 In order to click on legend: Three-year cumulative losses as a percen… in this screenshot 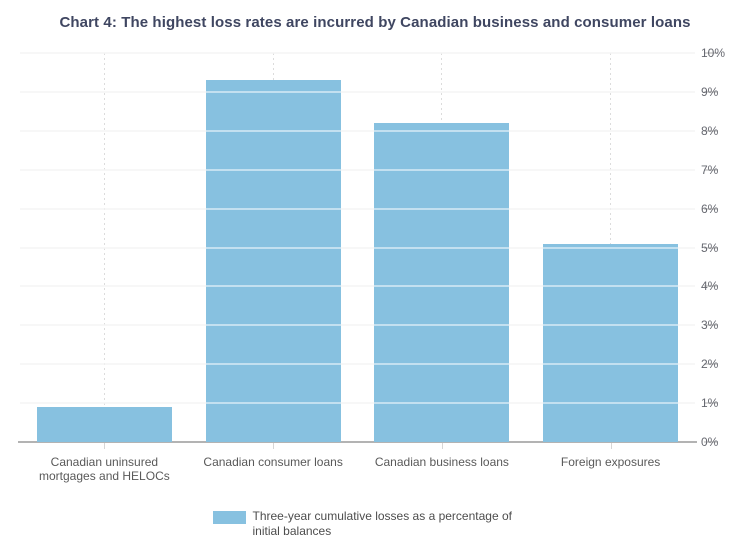, I will do `click(375, 524)`.